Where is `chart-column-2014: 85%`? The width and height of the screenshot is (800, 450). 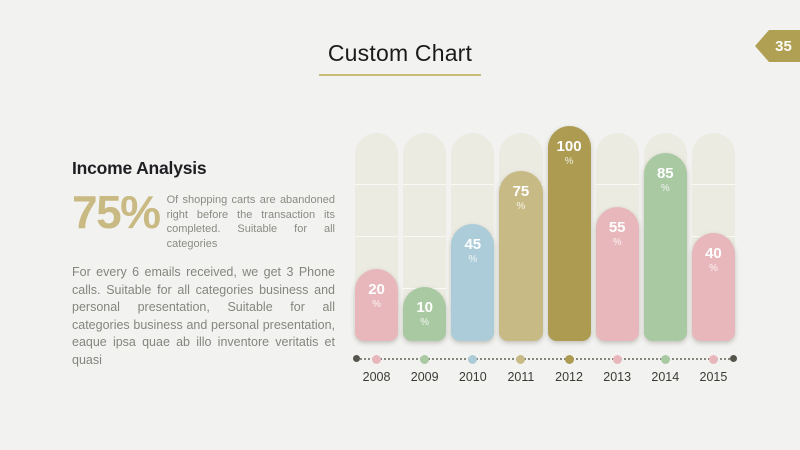
chart-column-2014: 85% is located at coordinates (665, 233).